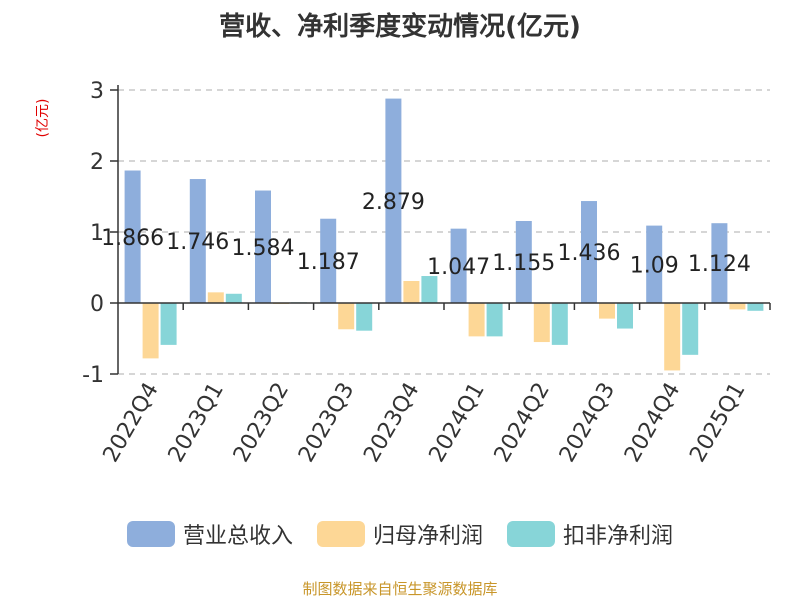 This screenshot has height=600, width=800. What do you see at coordinates (400, 27) in the screenshot?
I see `chart-title: 营收、净利季度变动情况(亿元)` at bounding box center [400, 27].